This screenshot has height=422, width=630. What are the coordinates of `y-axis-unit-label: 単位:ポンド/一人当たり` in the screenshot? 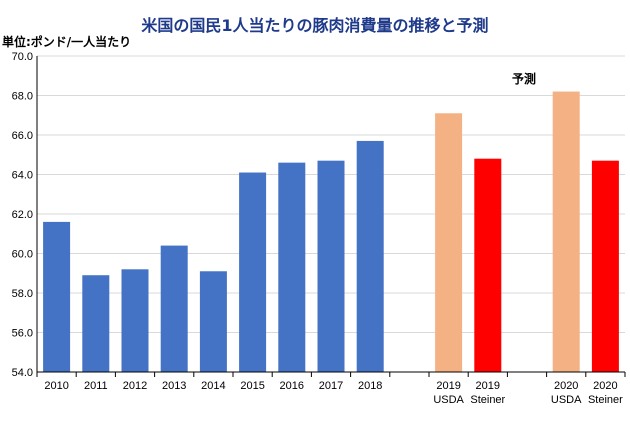 It's located at (67, 42).